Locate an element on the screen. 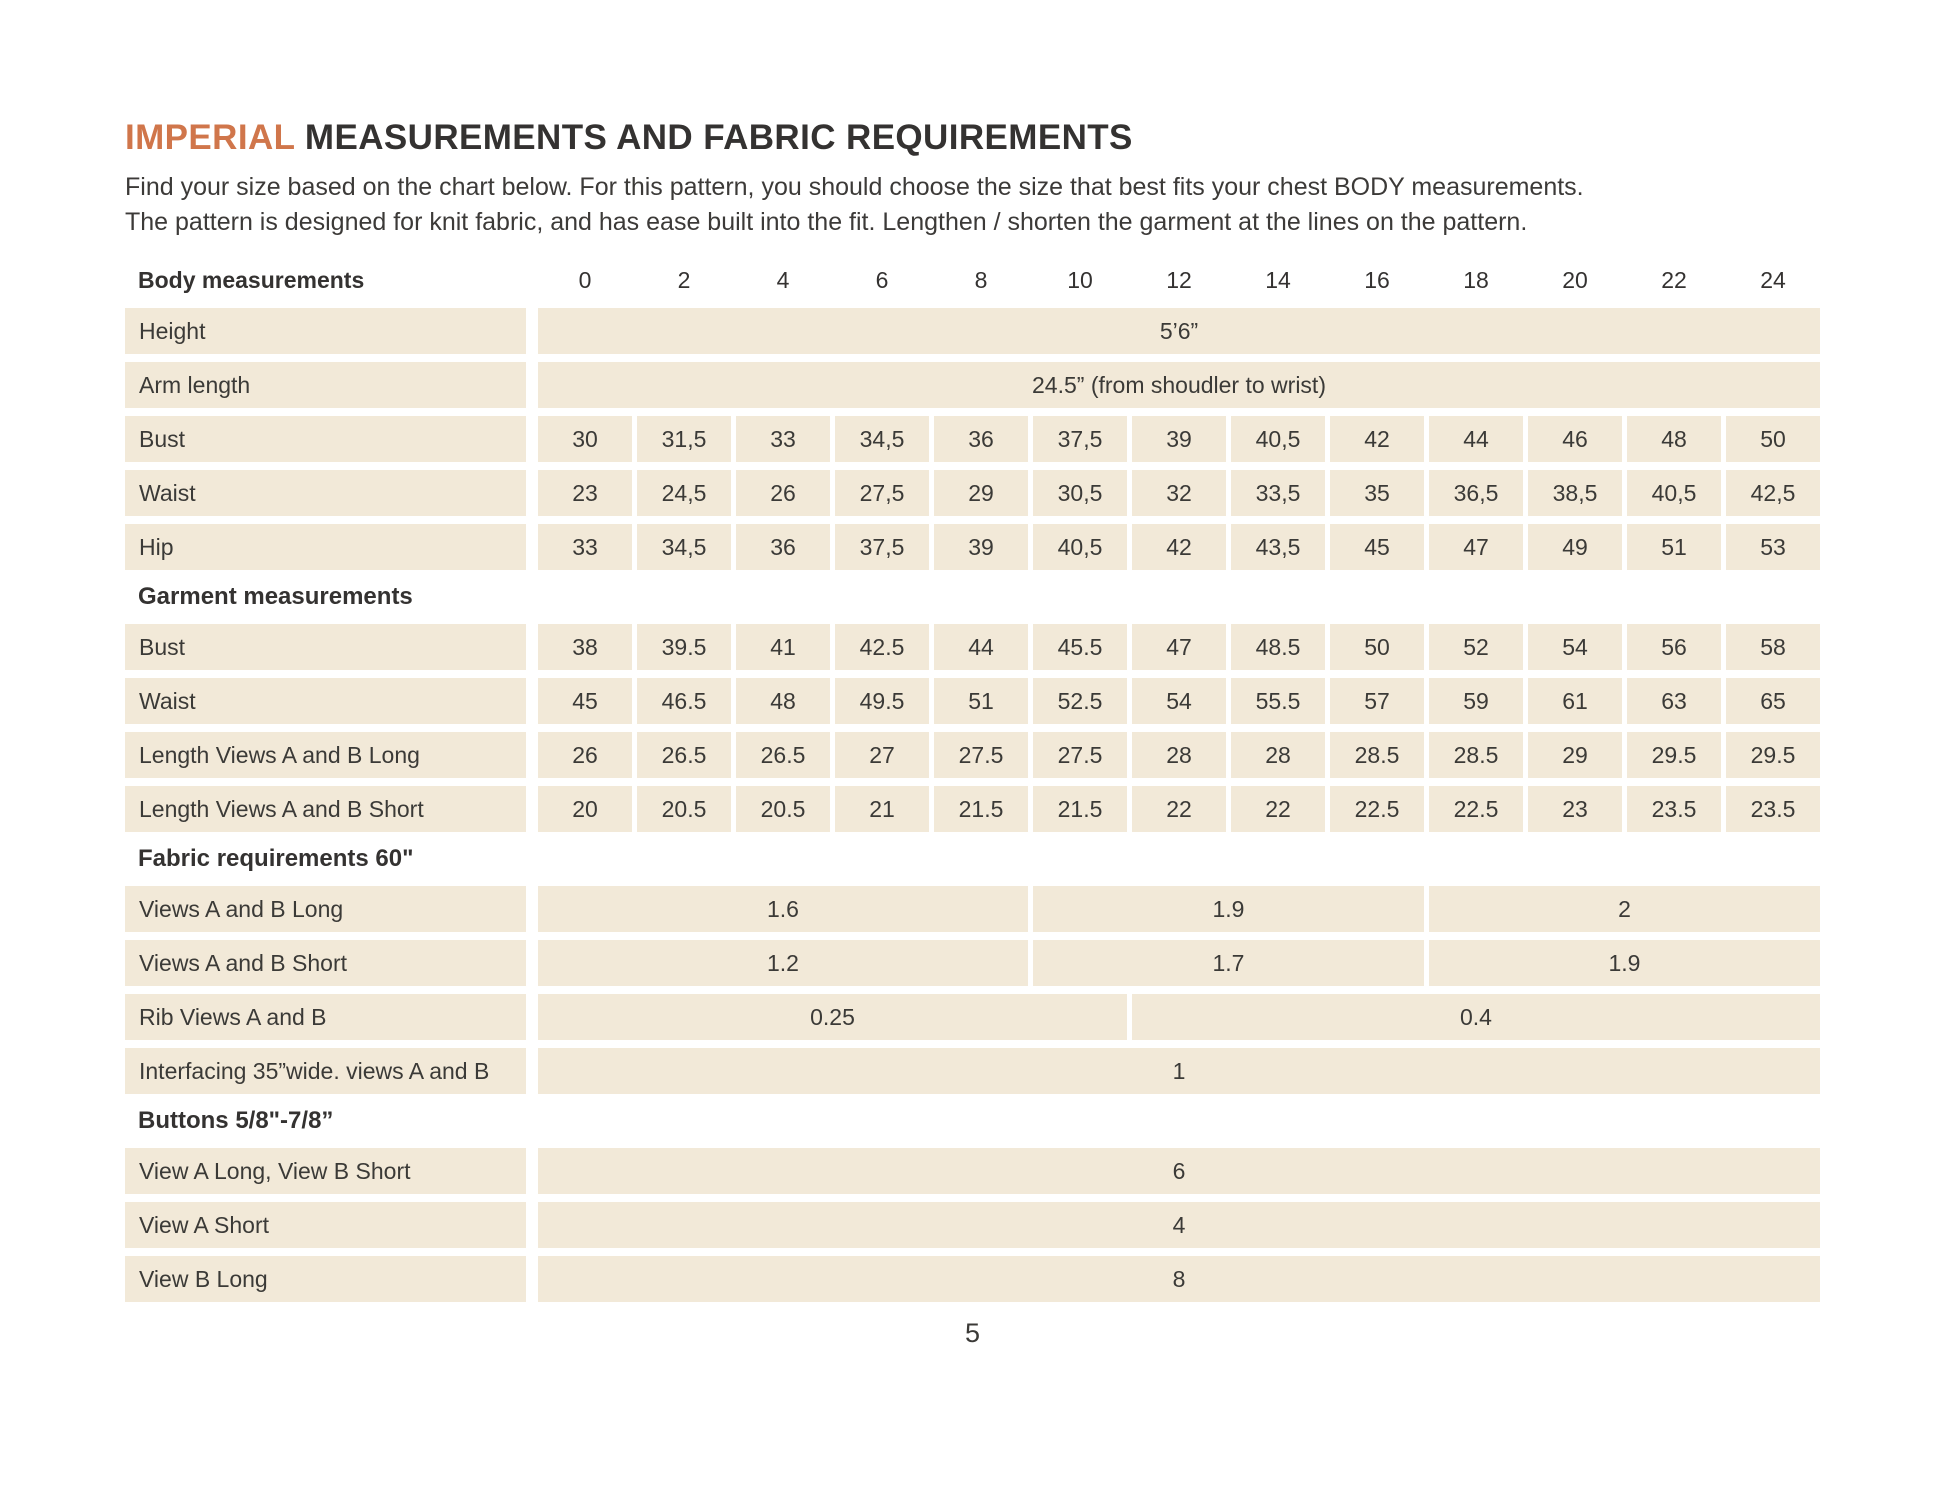 The width and height of the screenshot is (1946, 1503). row-label: Length Views A and B Long is located at coordinates (325, 755).